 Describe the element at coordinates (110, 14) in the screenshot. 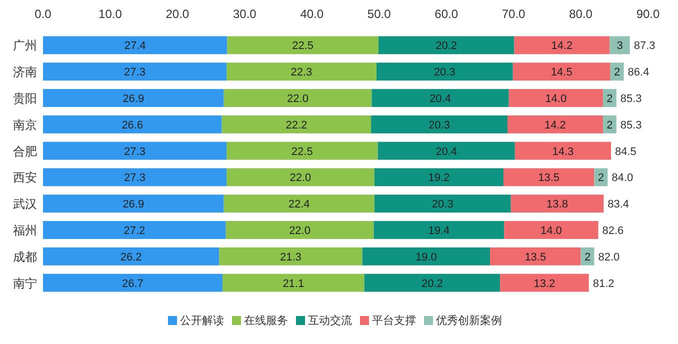

I see `x-tick-label: 10.0` at that location.